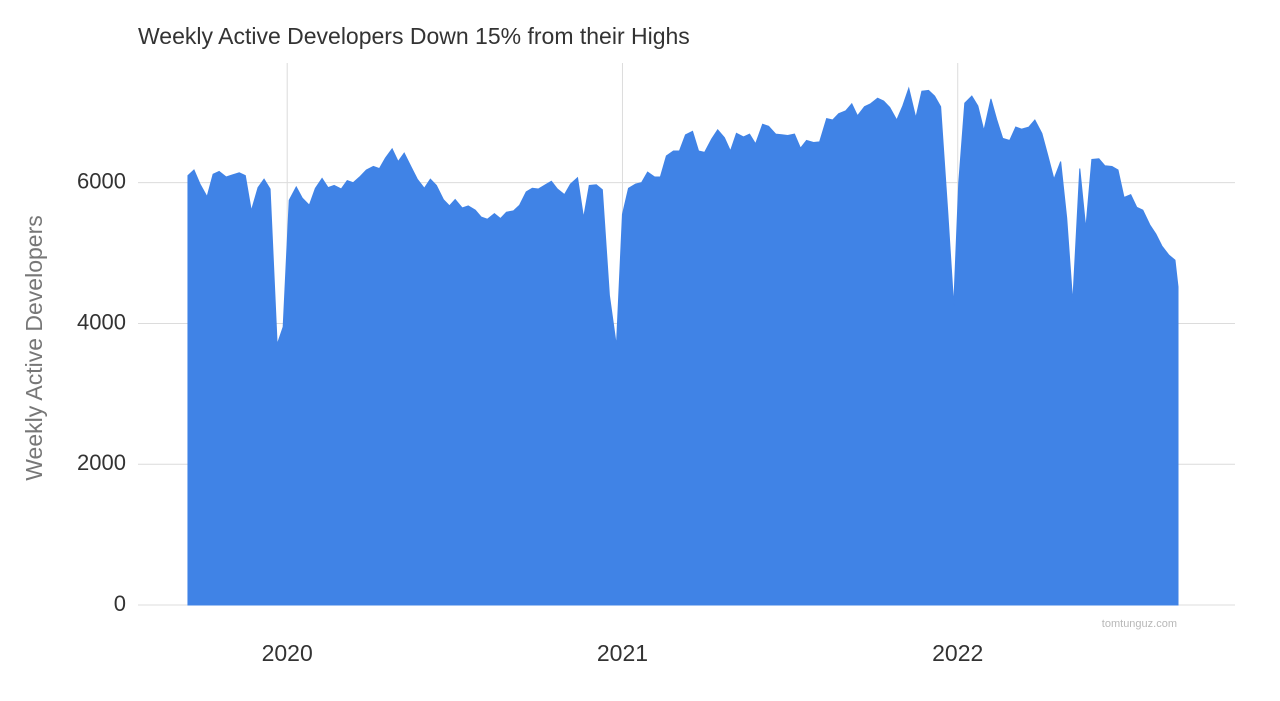  What do you see at coordinates (101, 462) in the screenshot?
I see `y-tick-label: 2000` at bounding box center [101, 462].